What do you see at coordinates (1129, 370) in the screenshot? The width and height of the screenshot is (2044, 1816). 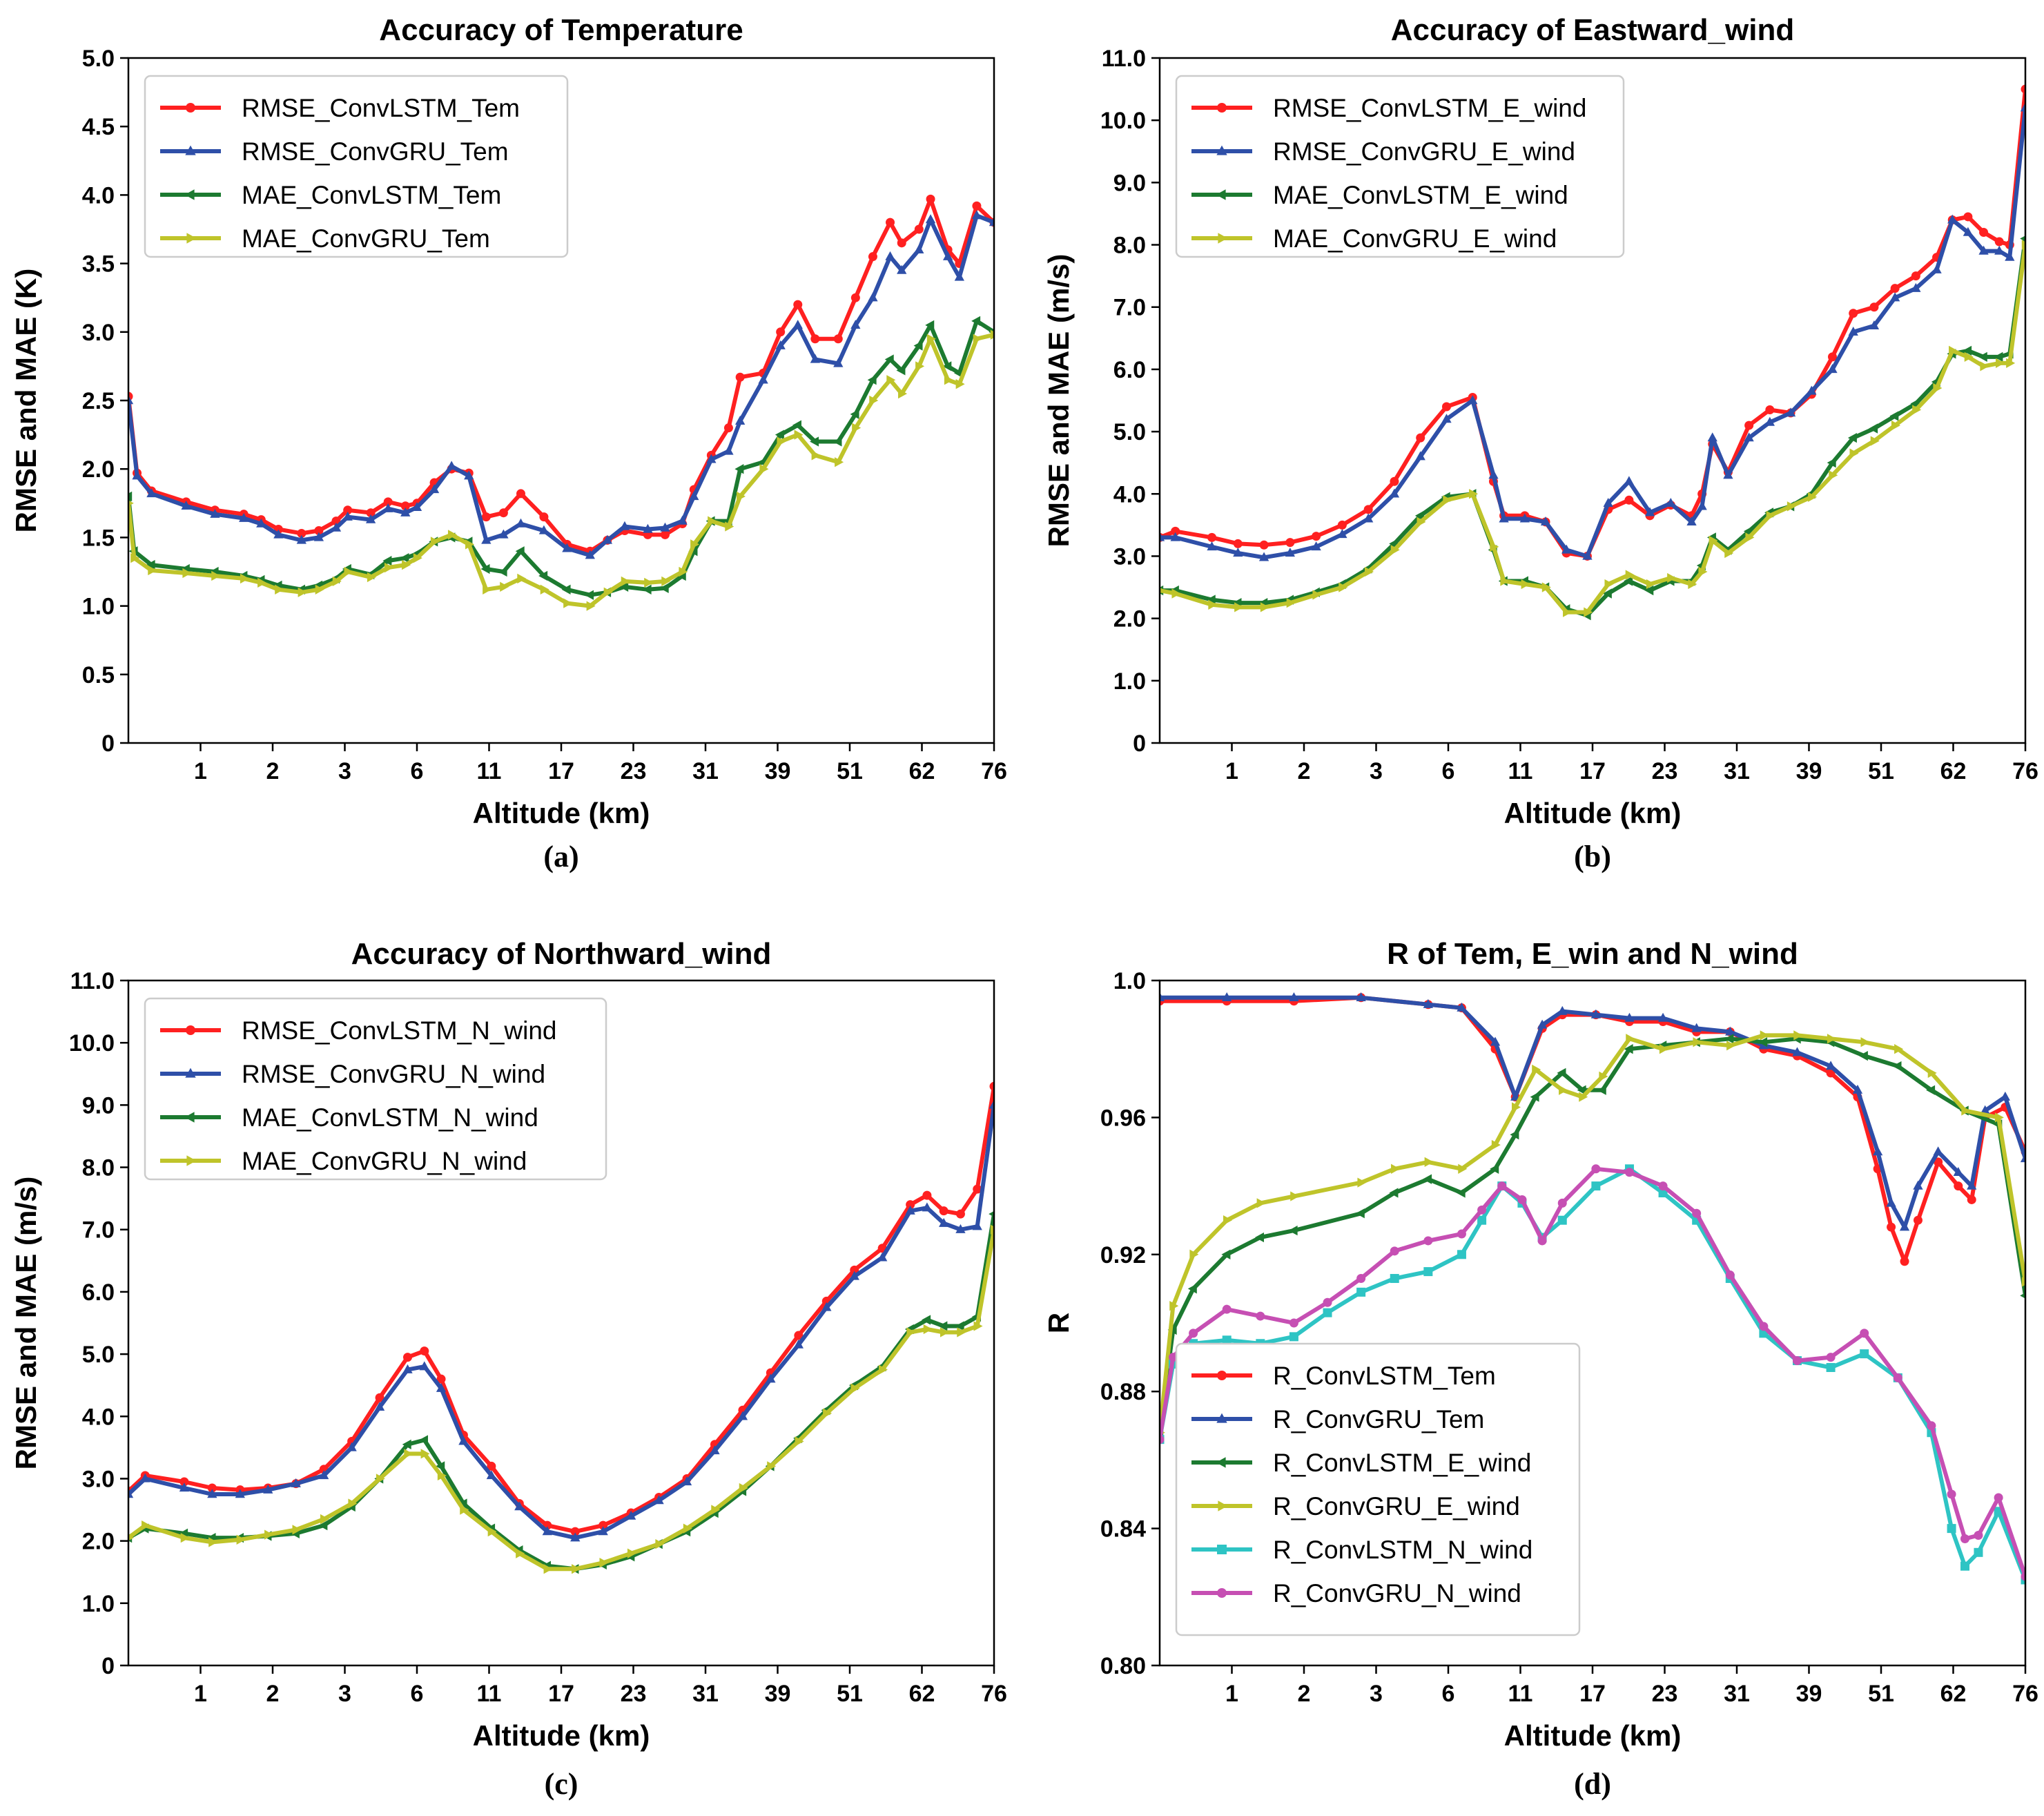 I see `y-tick-label: 6.0` at bounding box center [1129, 370].